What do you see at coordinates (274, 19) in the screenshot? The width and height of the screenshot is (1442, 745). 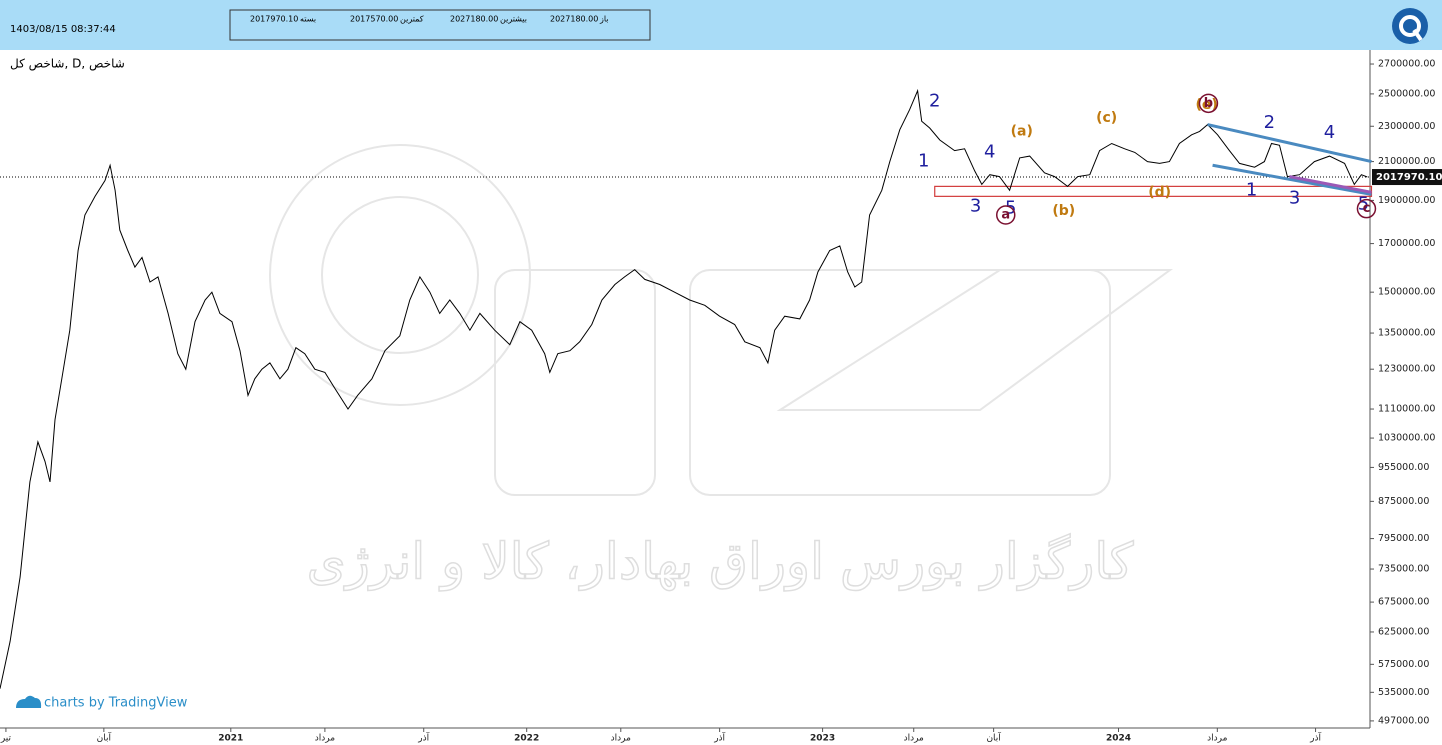 I see `ohlc-value: 2017970.10` at bounding box center [274, 19].